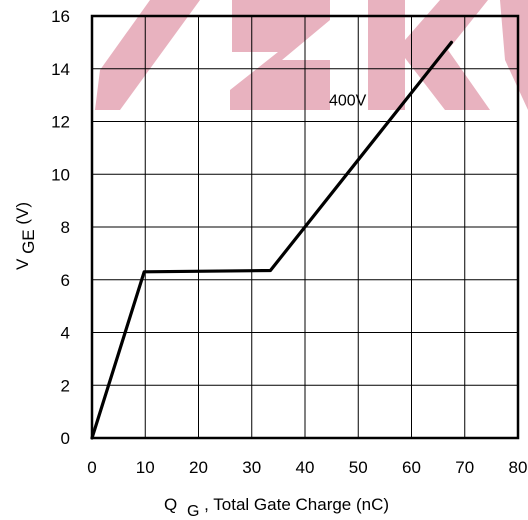  Describe the element at coordinates (60, 69) in the screenshot. I see `y-tick-label: 14` at that location.